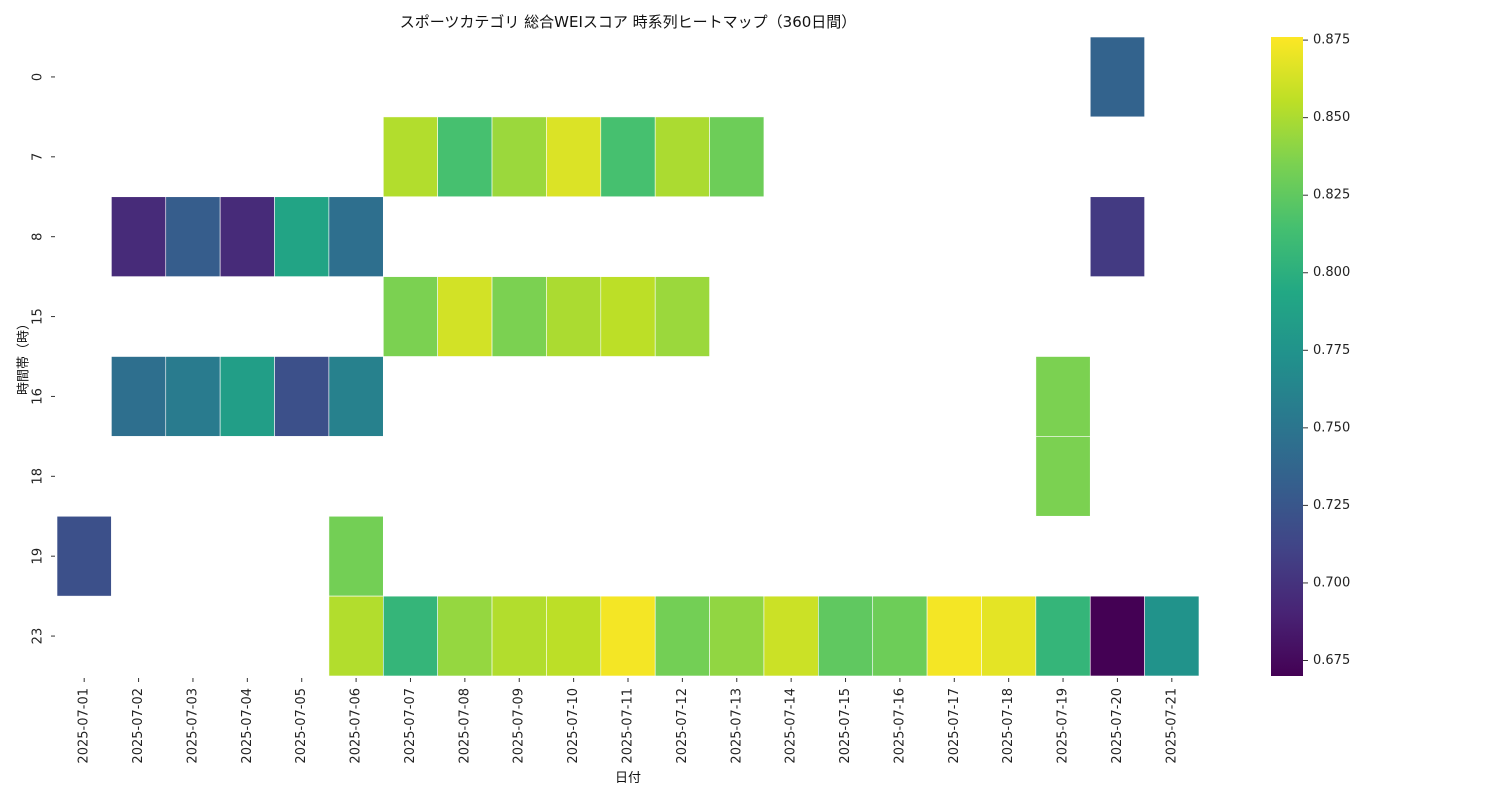 Image resolution: width=1500 pixels, height=800 pixels. Describe the element at coordinates (1331, 582) in the screenshot. I see `colorbar-tick-label: 0.700` at that location.